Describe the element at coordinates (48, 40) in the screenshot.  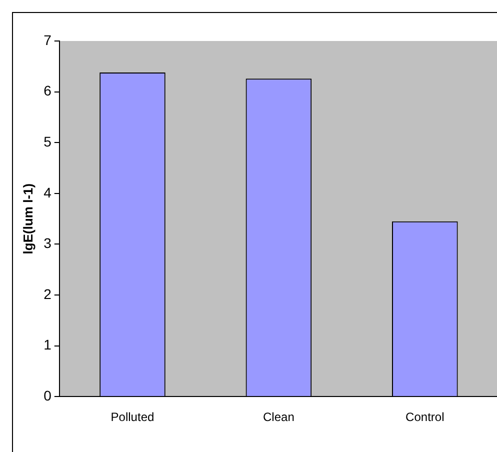
I see `y-tick-label: 7` at that location.